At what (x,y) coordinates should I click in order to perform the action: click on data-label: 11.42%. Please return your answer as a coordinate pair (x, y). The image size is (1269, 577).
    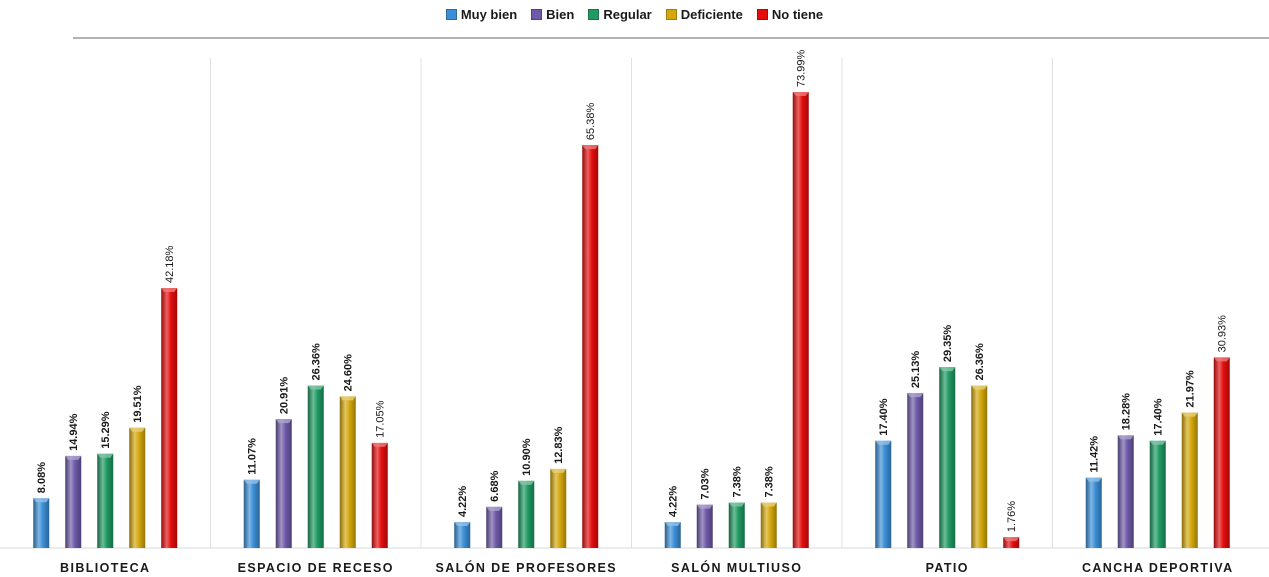
    Looking at the image, I should click on (1095, 454).